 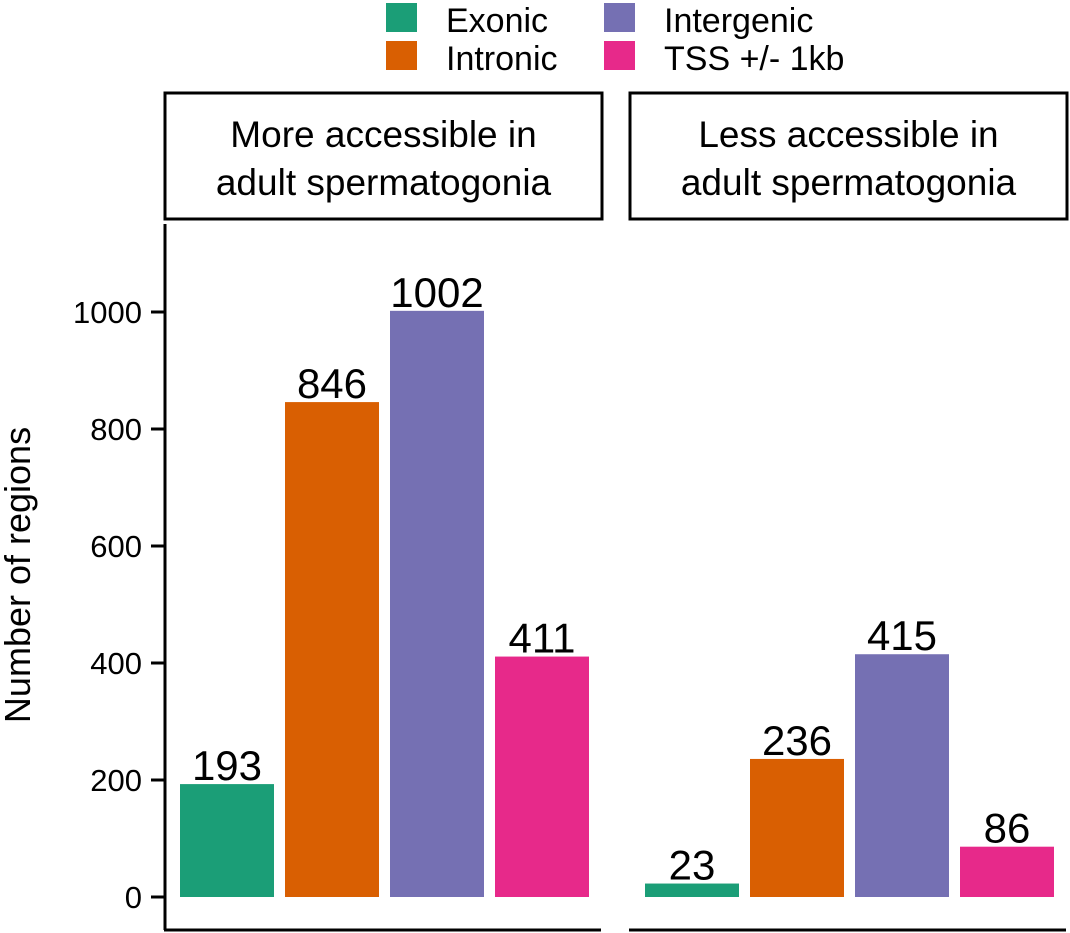 I want to click on y-tick-label: 1000, so click(x=107, y=312).